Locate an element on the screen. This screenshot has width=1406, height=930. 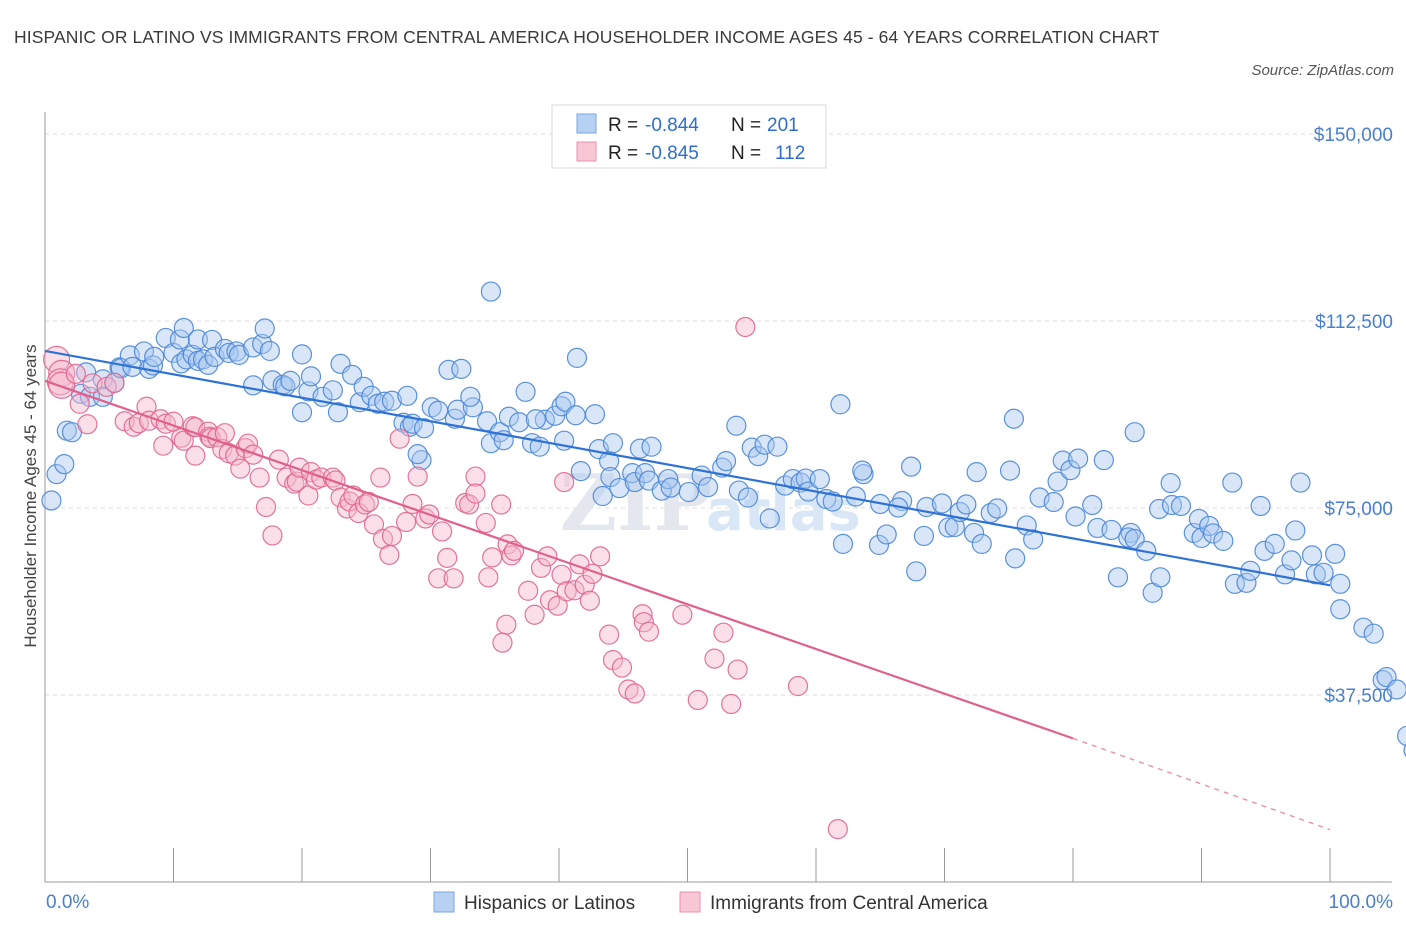
bottom-legend-swatch-pink is located at coordinates (690, 902).